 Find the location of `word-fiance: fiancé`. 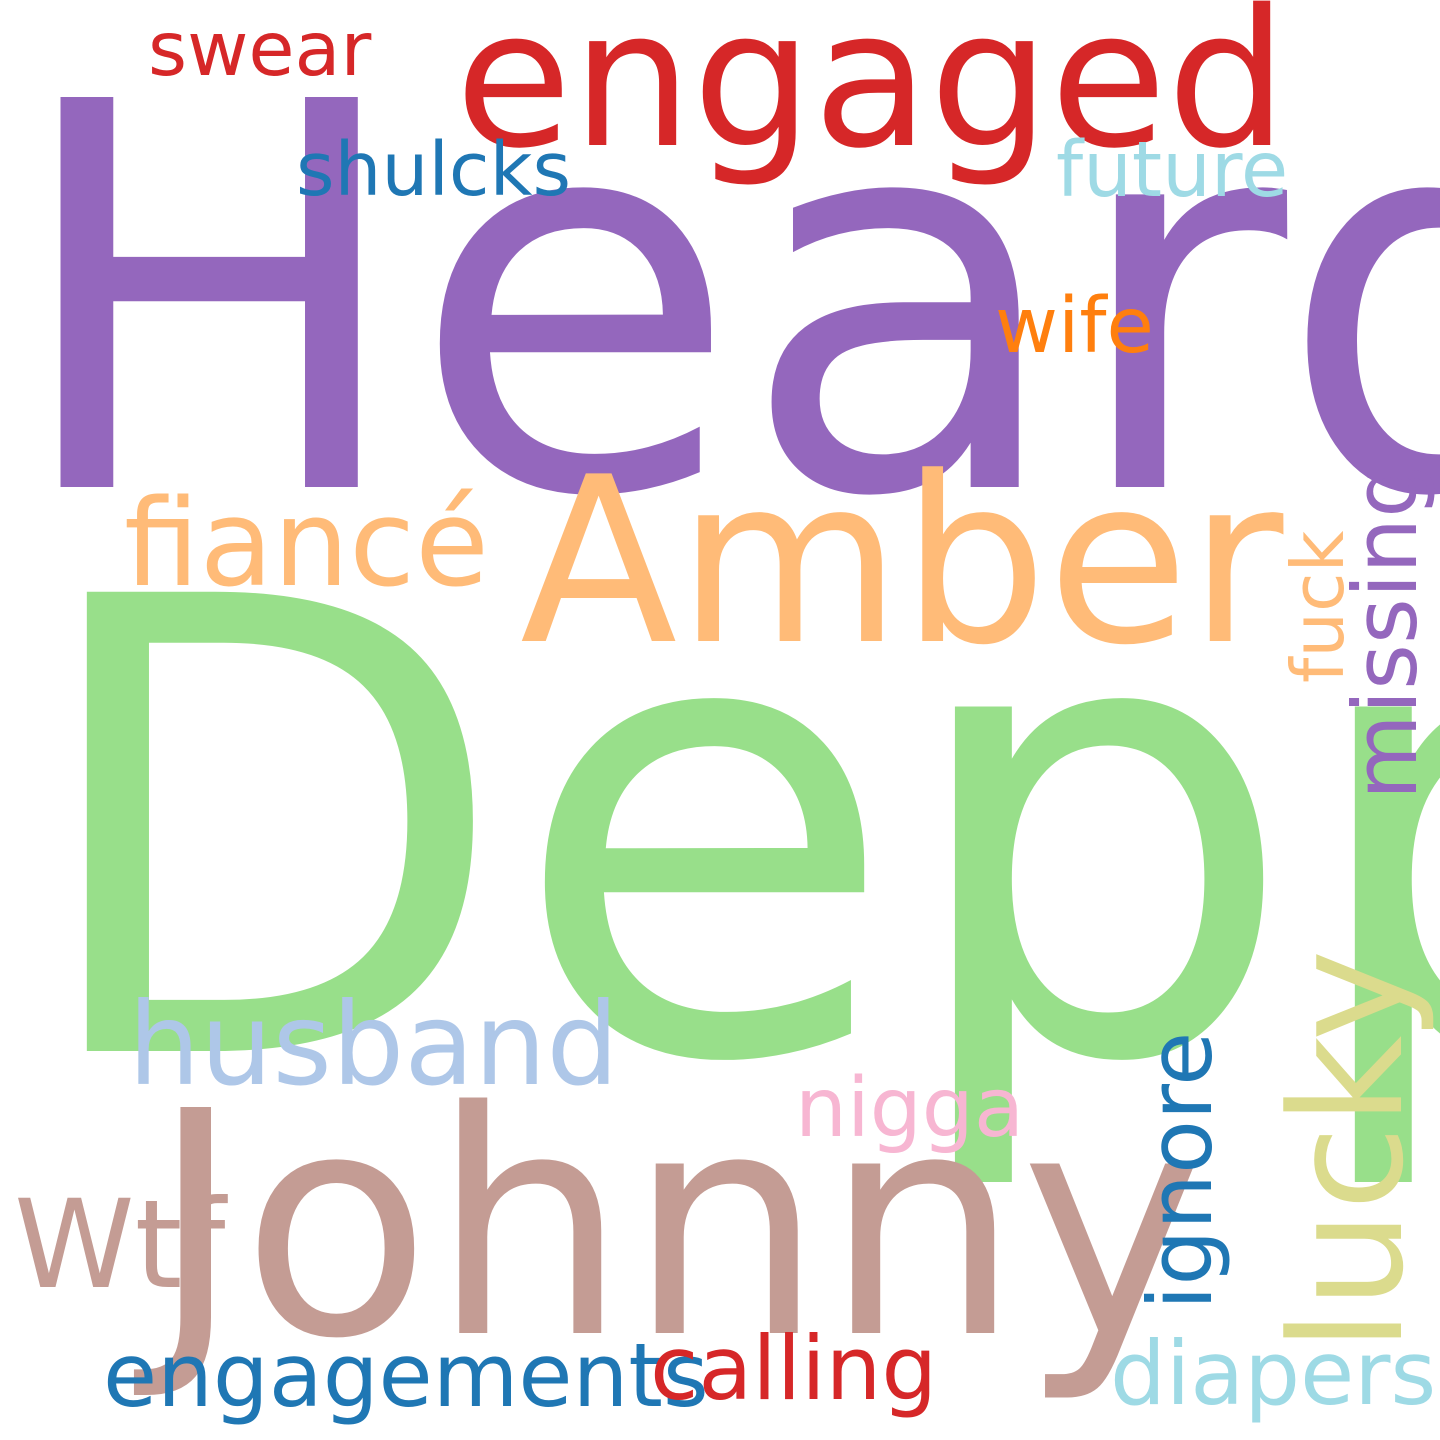

word-fiance: fiancé is located at coordinates (306, 544).